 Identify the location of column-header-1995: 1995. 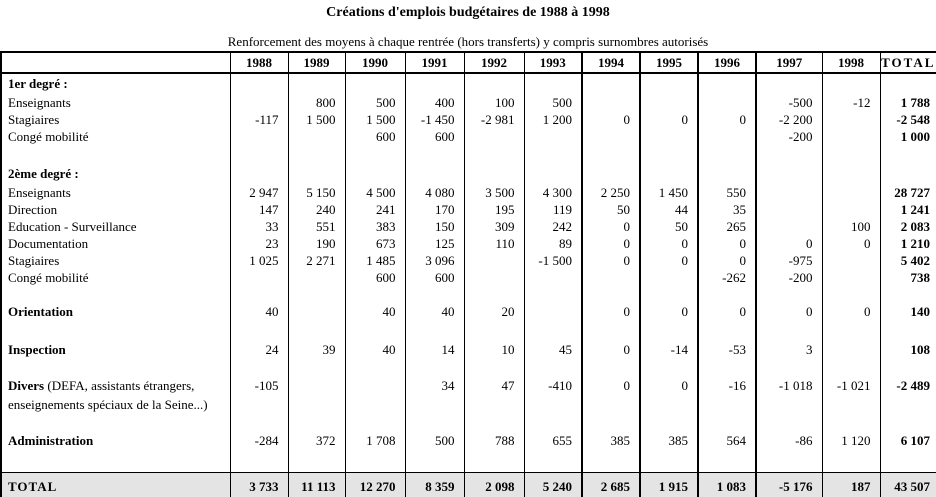
(668, 63).